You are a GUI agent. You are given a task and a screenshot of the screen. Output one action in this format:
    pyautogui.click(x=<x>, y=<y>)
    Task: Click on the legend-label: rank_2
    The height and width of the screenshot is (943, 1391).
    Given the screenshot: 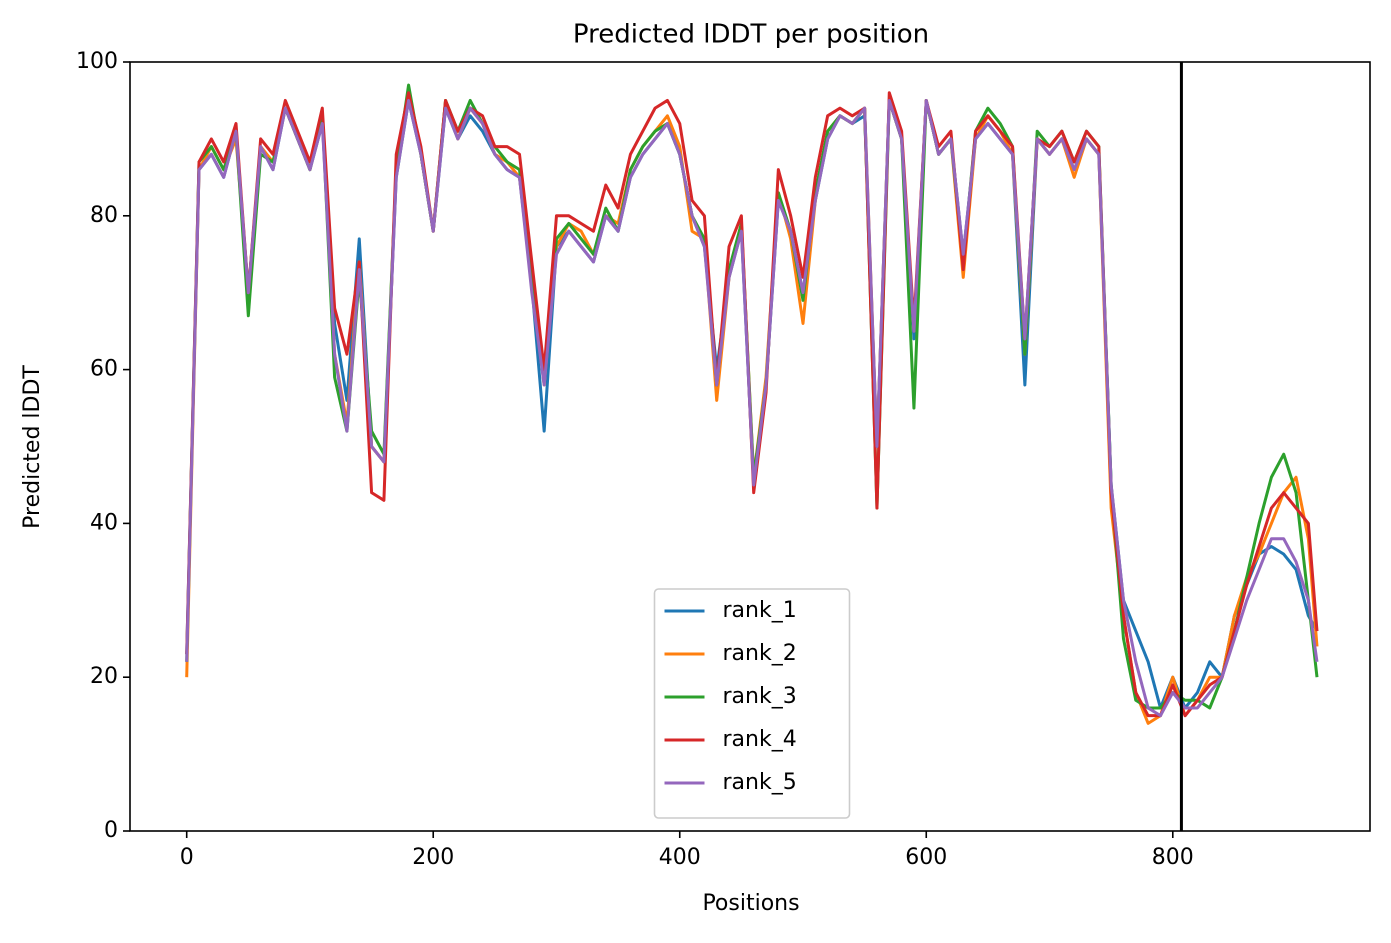 What is the action you would take?
    pyautogui.click(x=760, y=653)
    